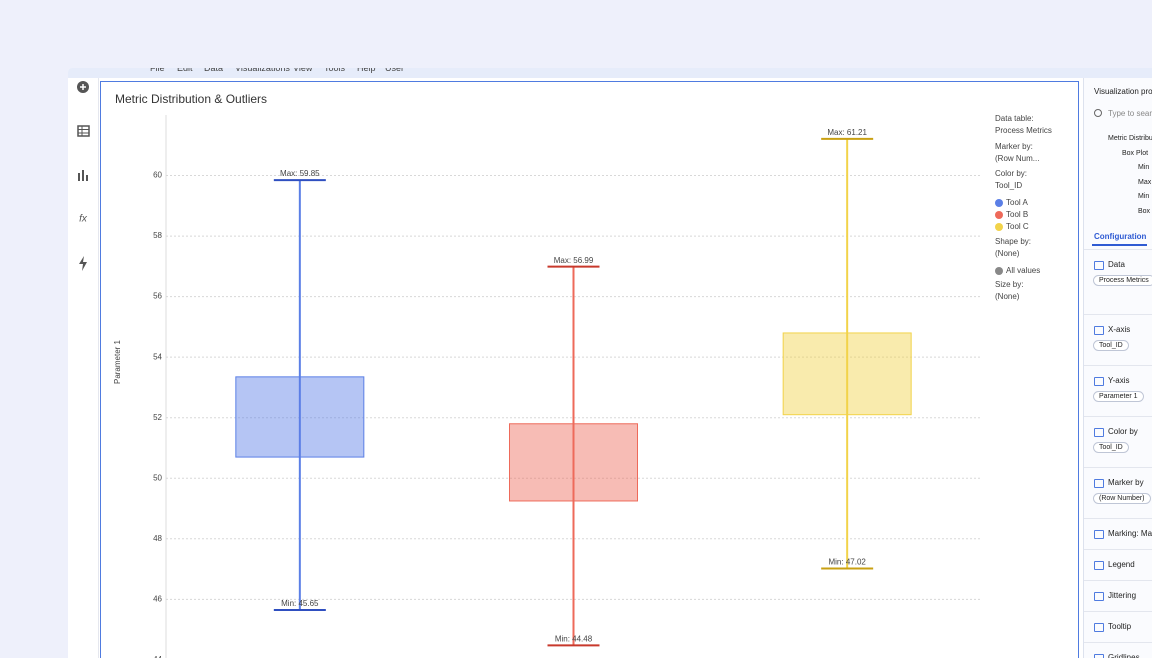 This screenshot has width=1152, height=658. I want to click on tree-item: Max, so click(1145, 182).